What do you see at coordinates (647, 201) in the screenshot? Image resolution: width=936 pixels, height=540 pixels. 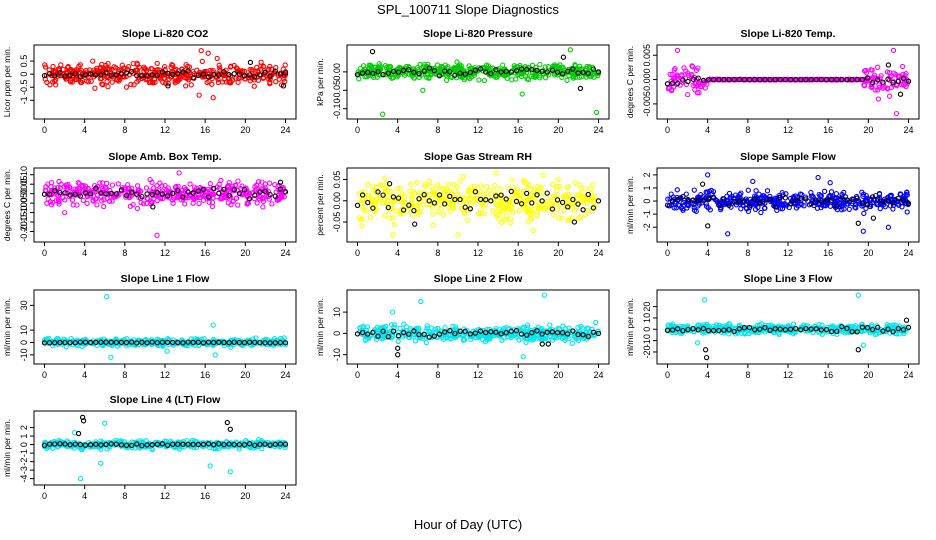 I see `y-tick-label: 0` at bounding box center [647, 201].